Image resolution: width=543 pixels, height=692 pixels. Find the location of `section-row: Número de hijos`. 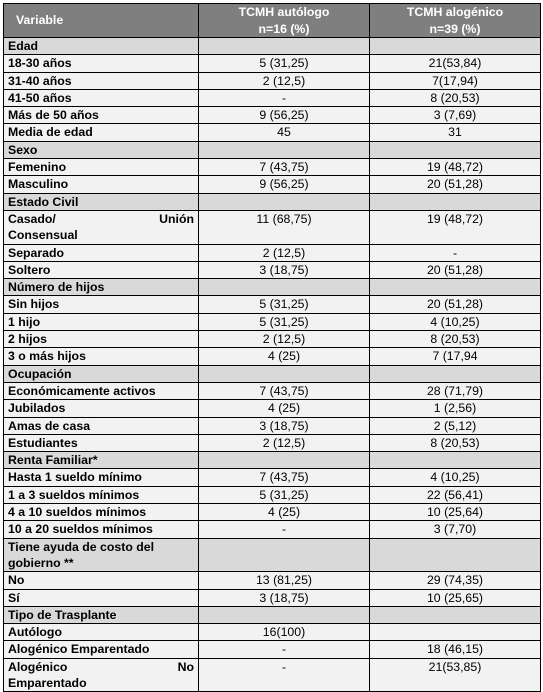

section-row: Número de hijos is located at coordinates (272, 287).